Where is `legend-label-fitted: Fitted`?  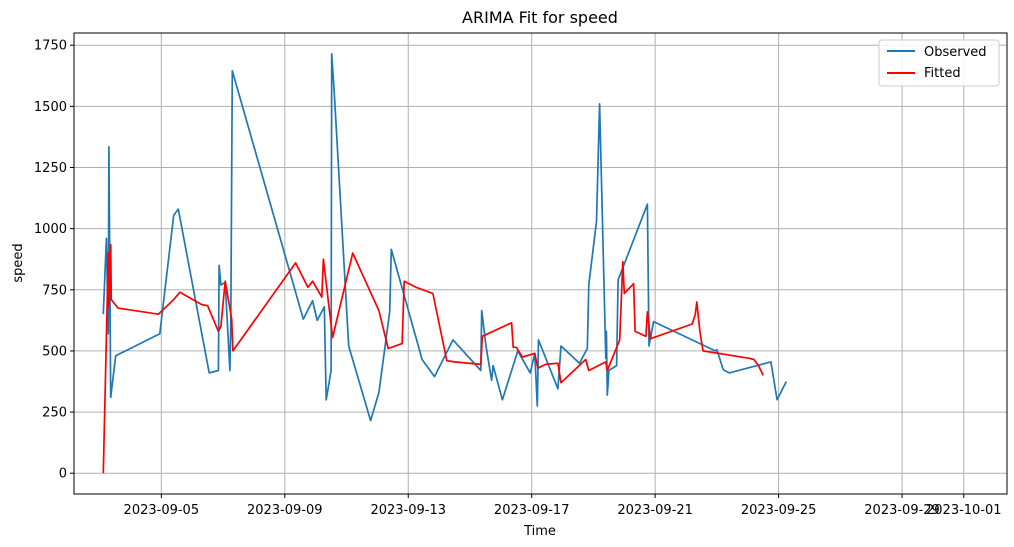 legend-label-fitted: Fitted is located at coordinates (942, 73).